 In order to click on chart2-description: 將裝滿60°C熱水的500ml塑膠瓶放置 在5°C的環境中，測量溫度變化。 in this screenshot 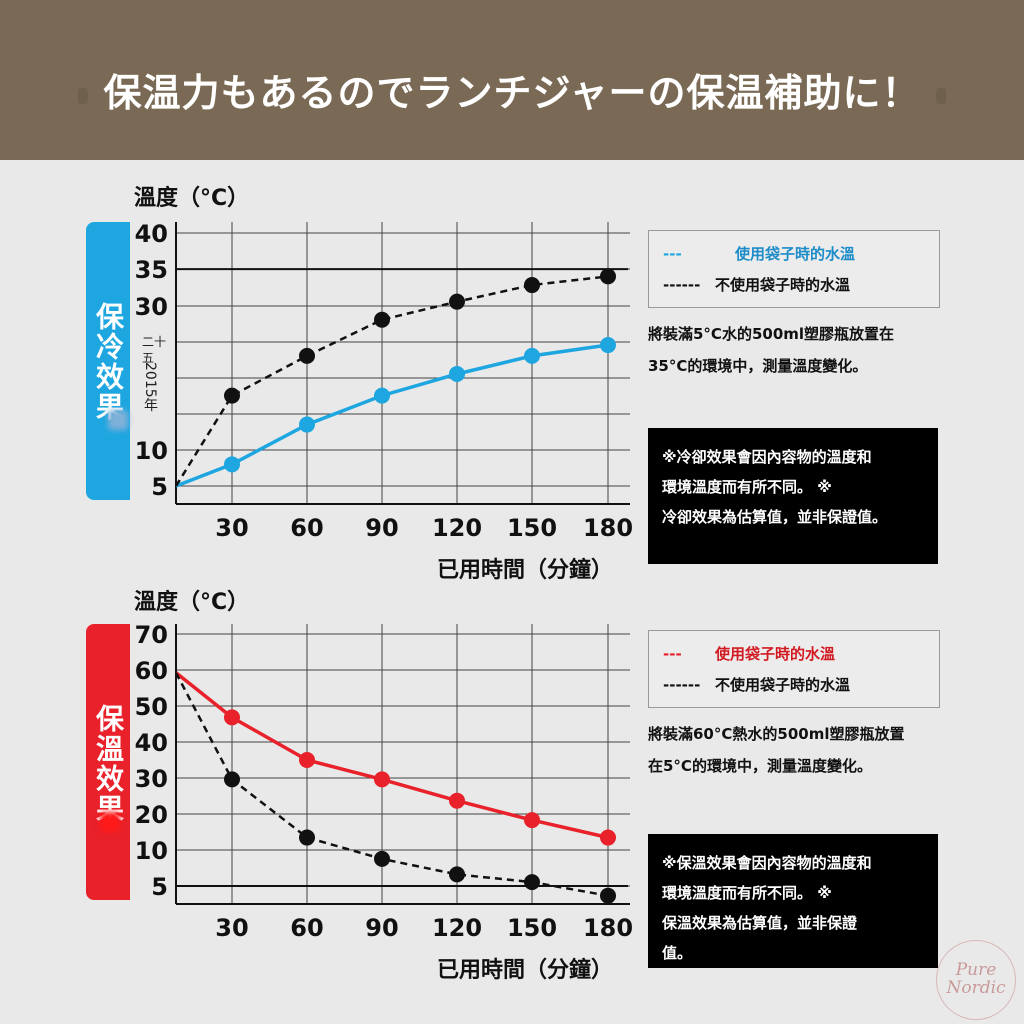, I will do `click(798, 750)`.